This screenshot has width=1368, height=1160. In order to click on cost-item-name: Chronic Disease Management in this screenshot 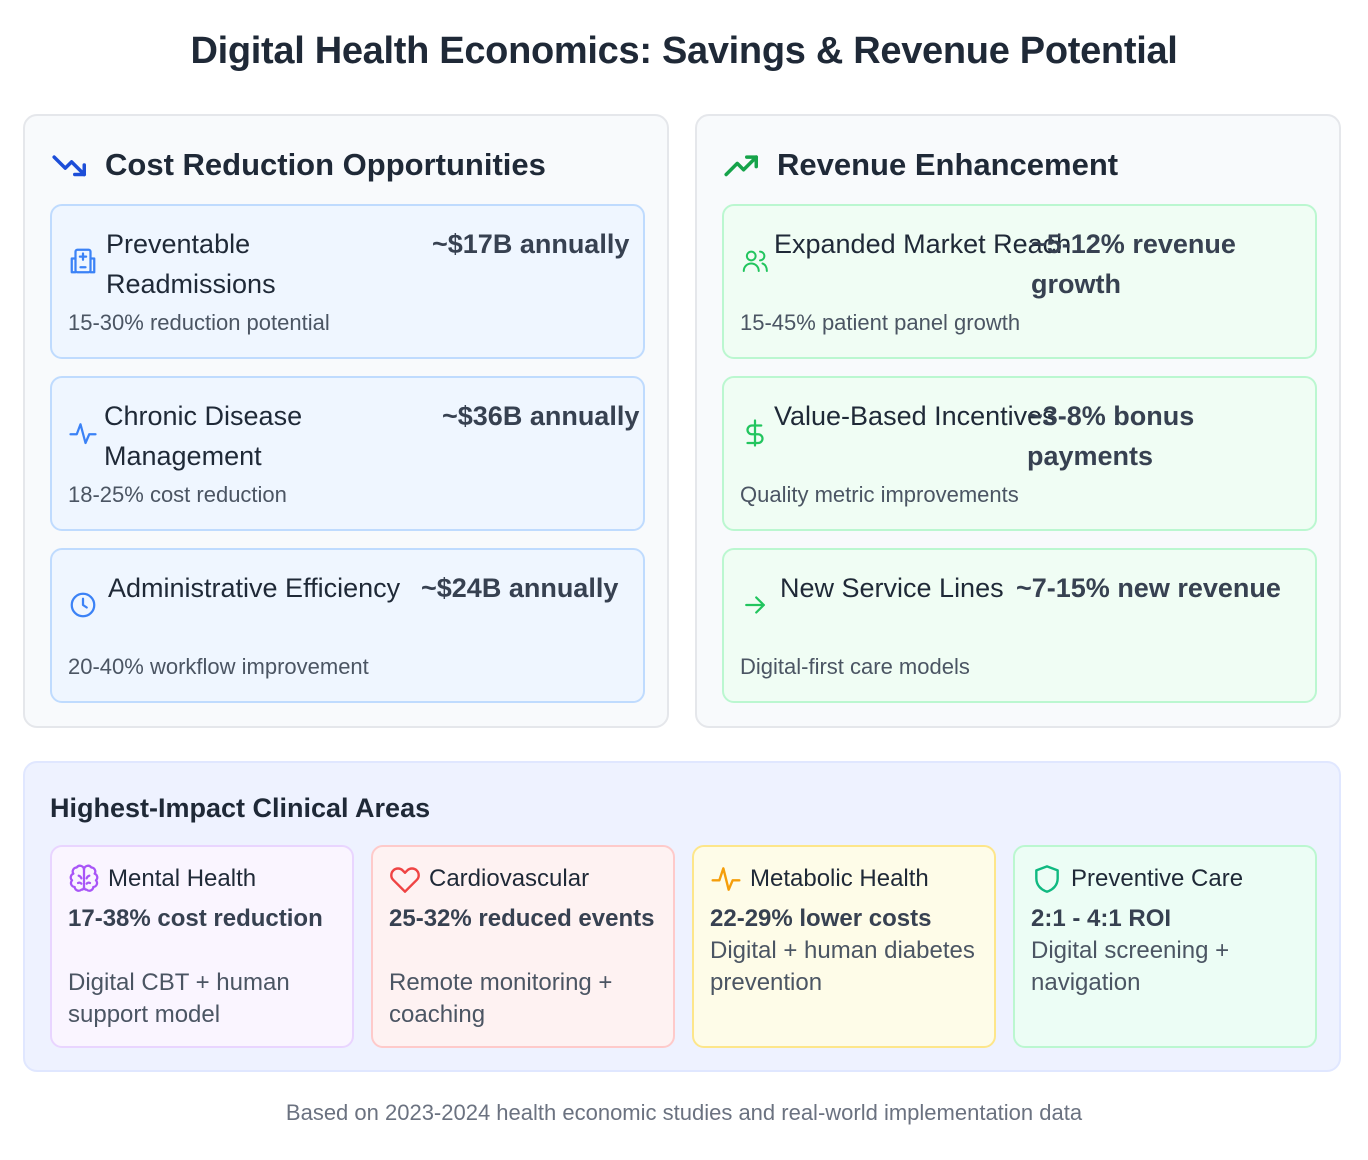, I will do `click(203, 436)`.